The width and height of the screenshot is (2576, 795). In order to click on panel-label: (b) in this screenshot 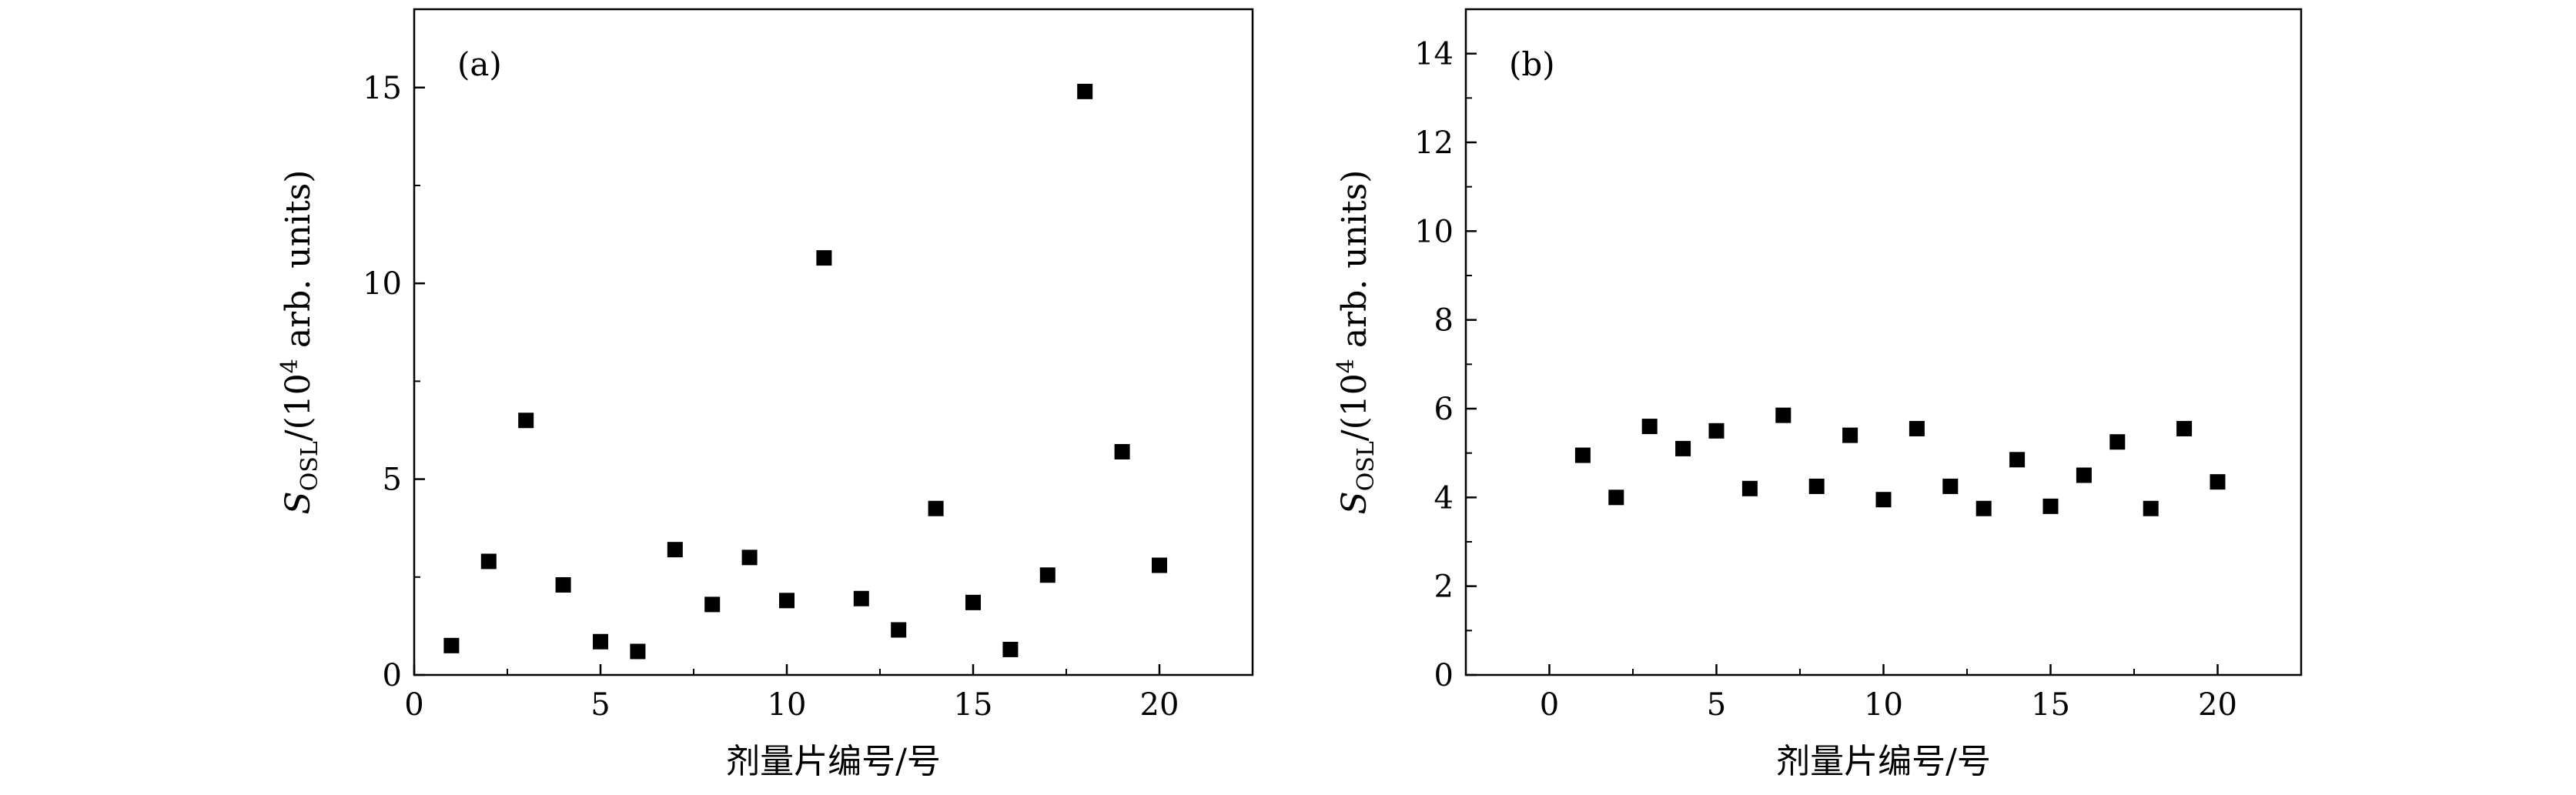, I will do `click(1532, 64)`.